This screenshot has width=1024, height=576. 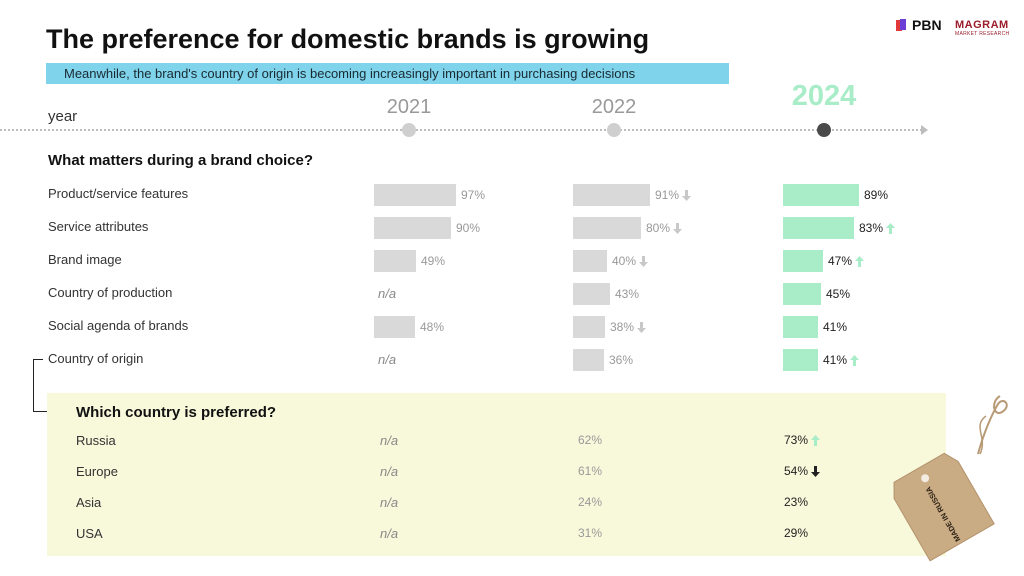 I want to click on bar-value-label: 40%, so click(x=630, y=261).